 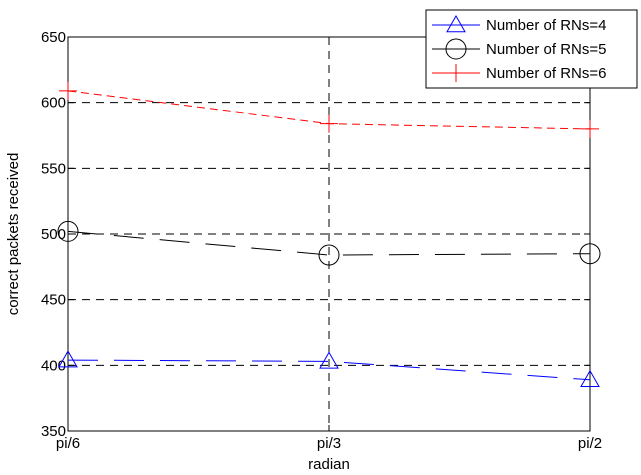 What do you see at coordinates (13, 234) in the screenshot?
I see `y-axis-label: correct packets received` at bounding box center [13, 234].